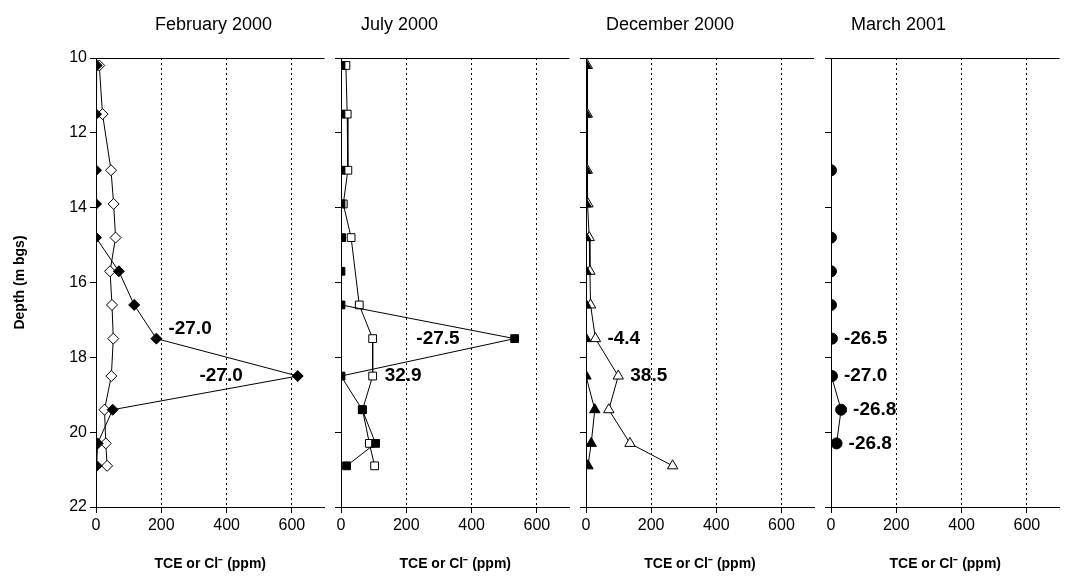 The image size is (1088, 577). What do you see at coordinates (213, 24) in the screenshot?
I see `chart-title: February 2000` at bounding box center [213, 24].